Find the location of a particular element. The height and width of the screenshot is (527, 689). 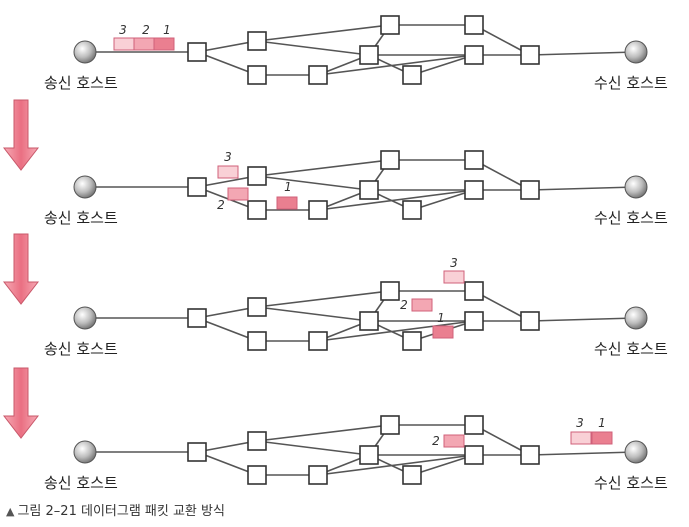

caption-triangle-icon: ▲ is located at coordinates (10, 511).